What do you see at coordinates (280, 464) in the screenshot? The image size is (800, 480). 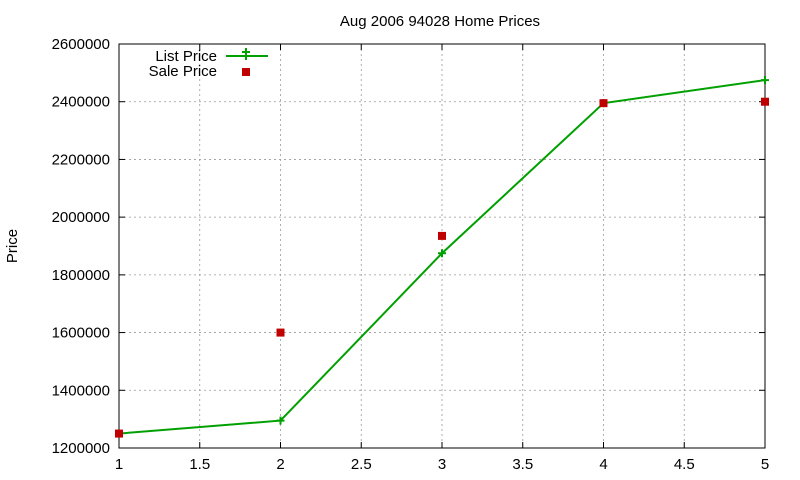 I see `x-tick-label: 2` at bounding box center [280, 464].